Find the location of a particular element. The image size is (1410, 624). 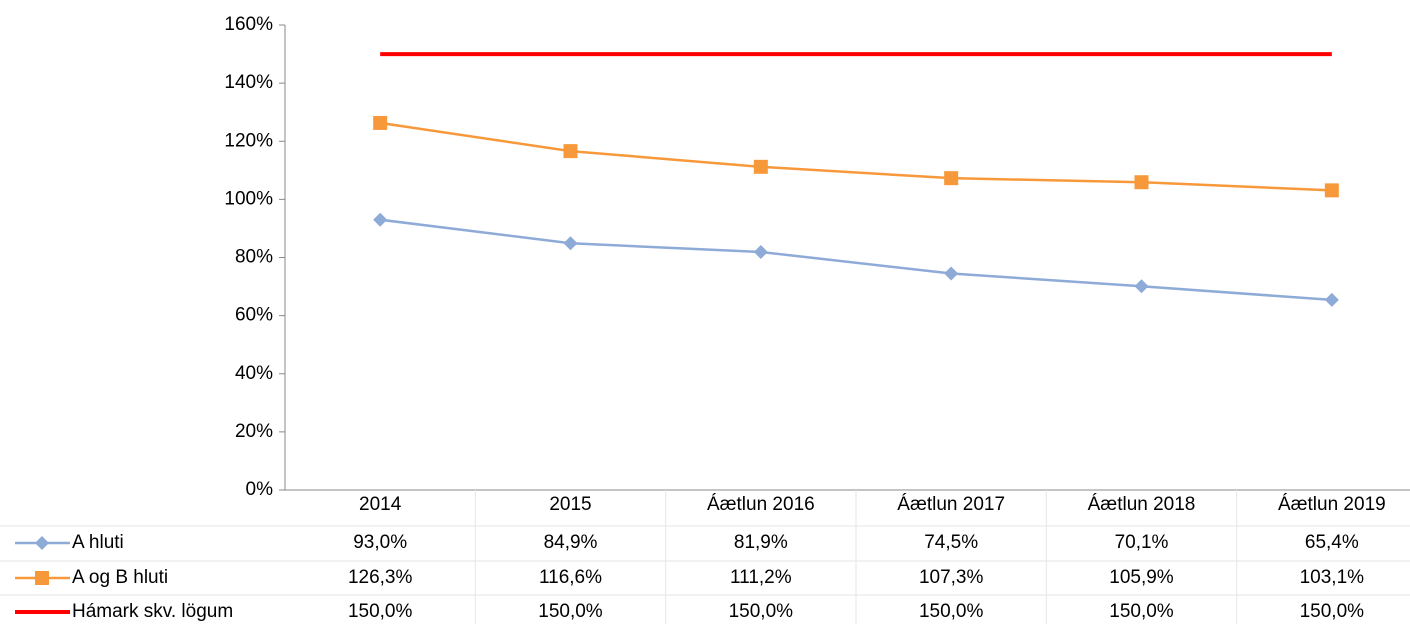

table-cell: 103,1% is located at coordinates (1332, 577).